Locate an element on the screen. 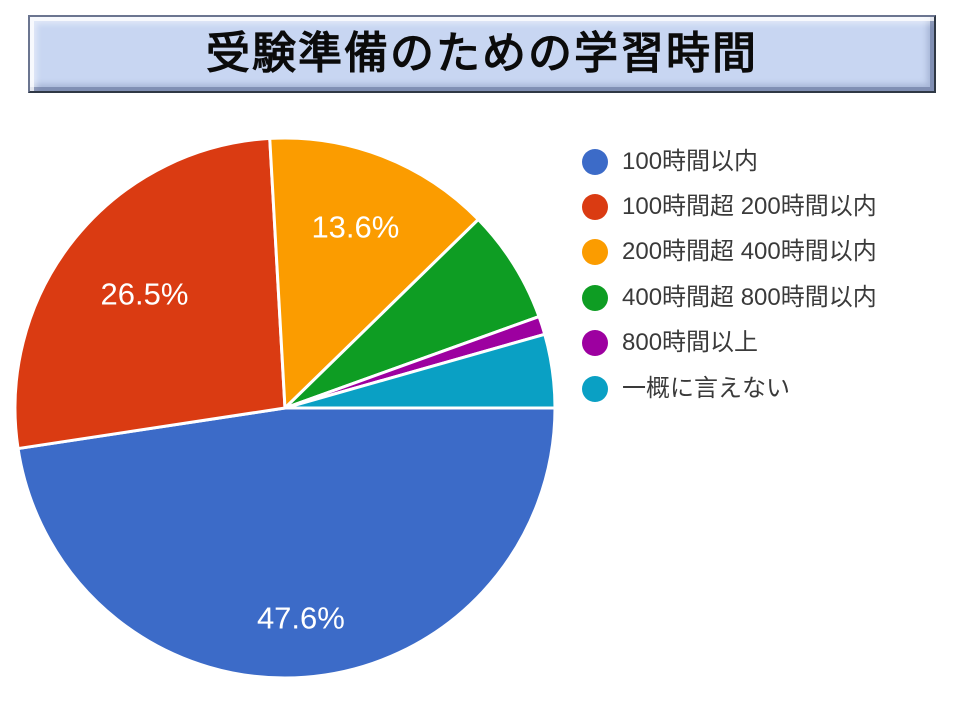  legend-item-5: 800時間以上 is located at coordinates (729, 343).